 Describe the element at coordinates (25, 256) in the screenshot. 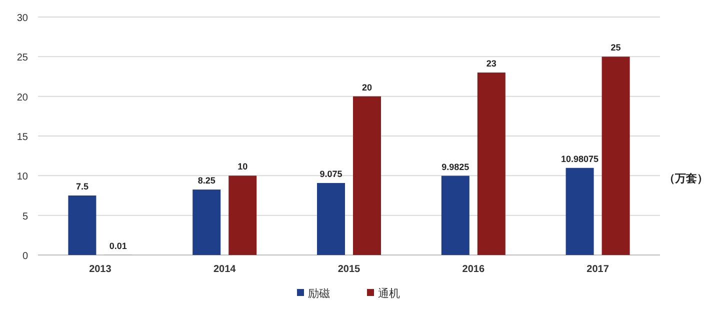

I see `y-tick-label: 0` at that location.